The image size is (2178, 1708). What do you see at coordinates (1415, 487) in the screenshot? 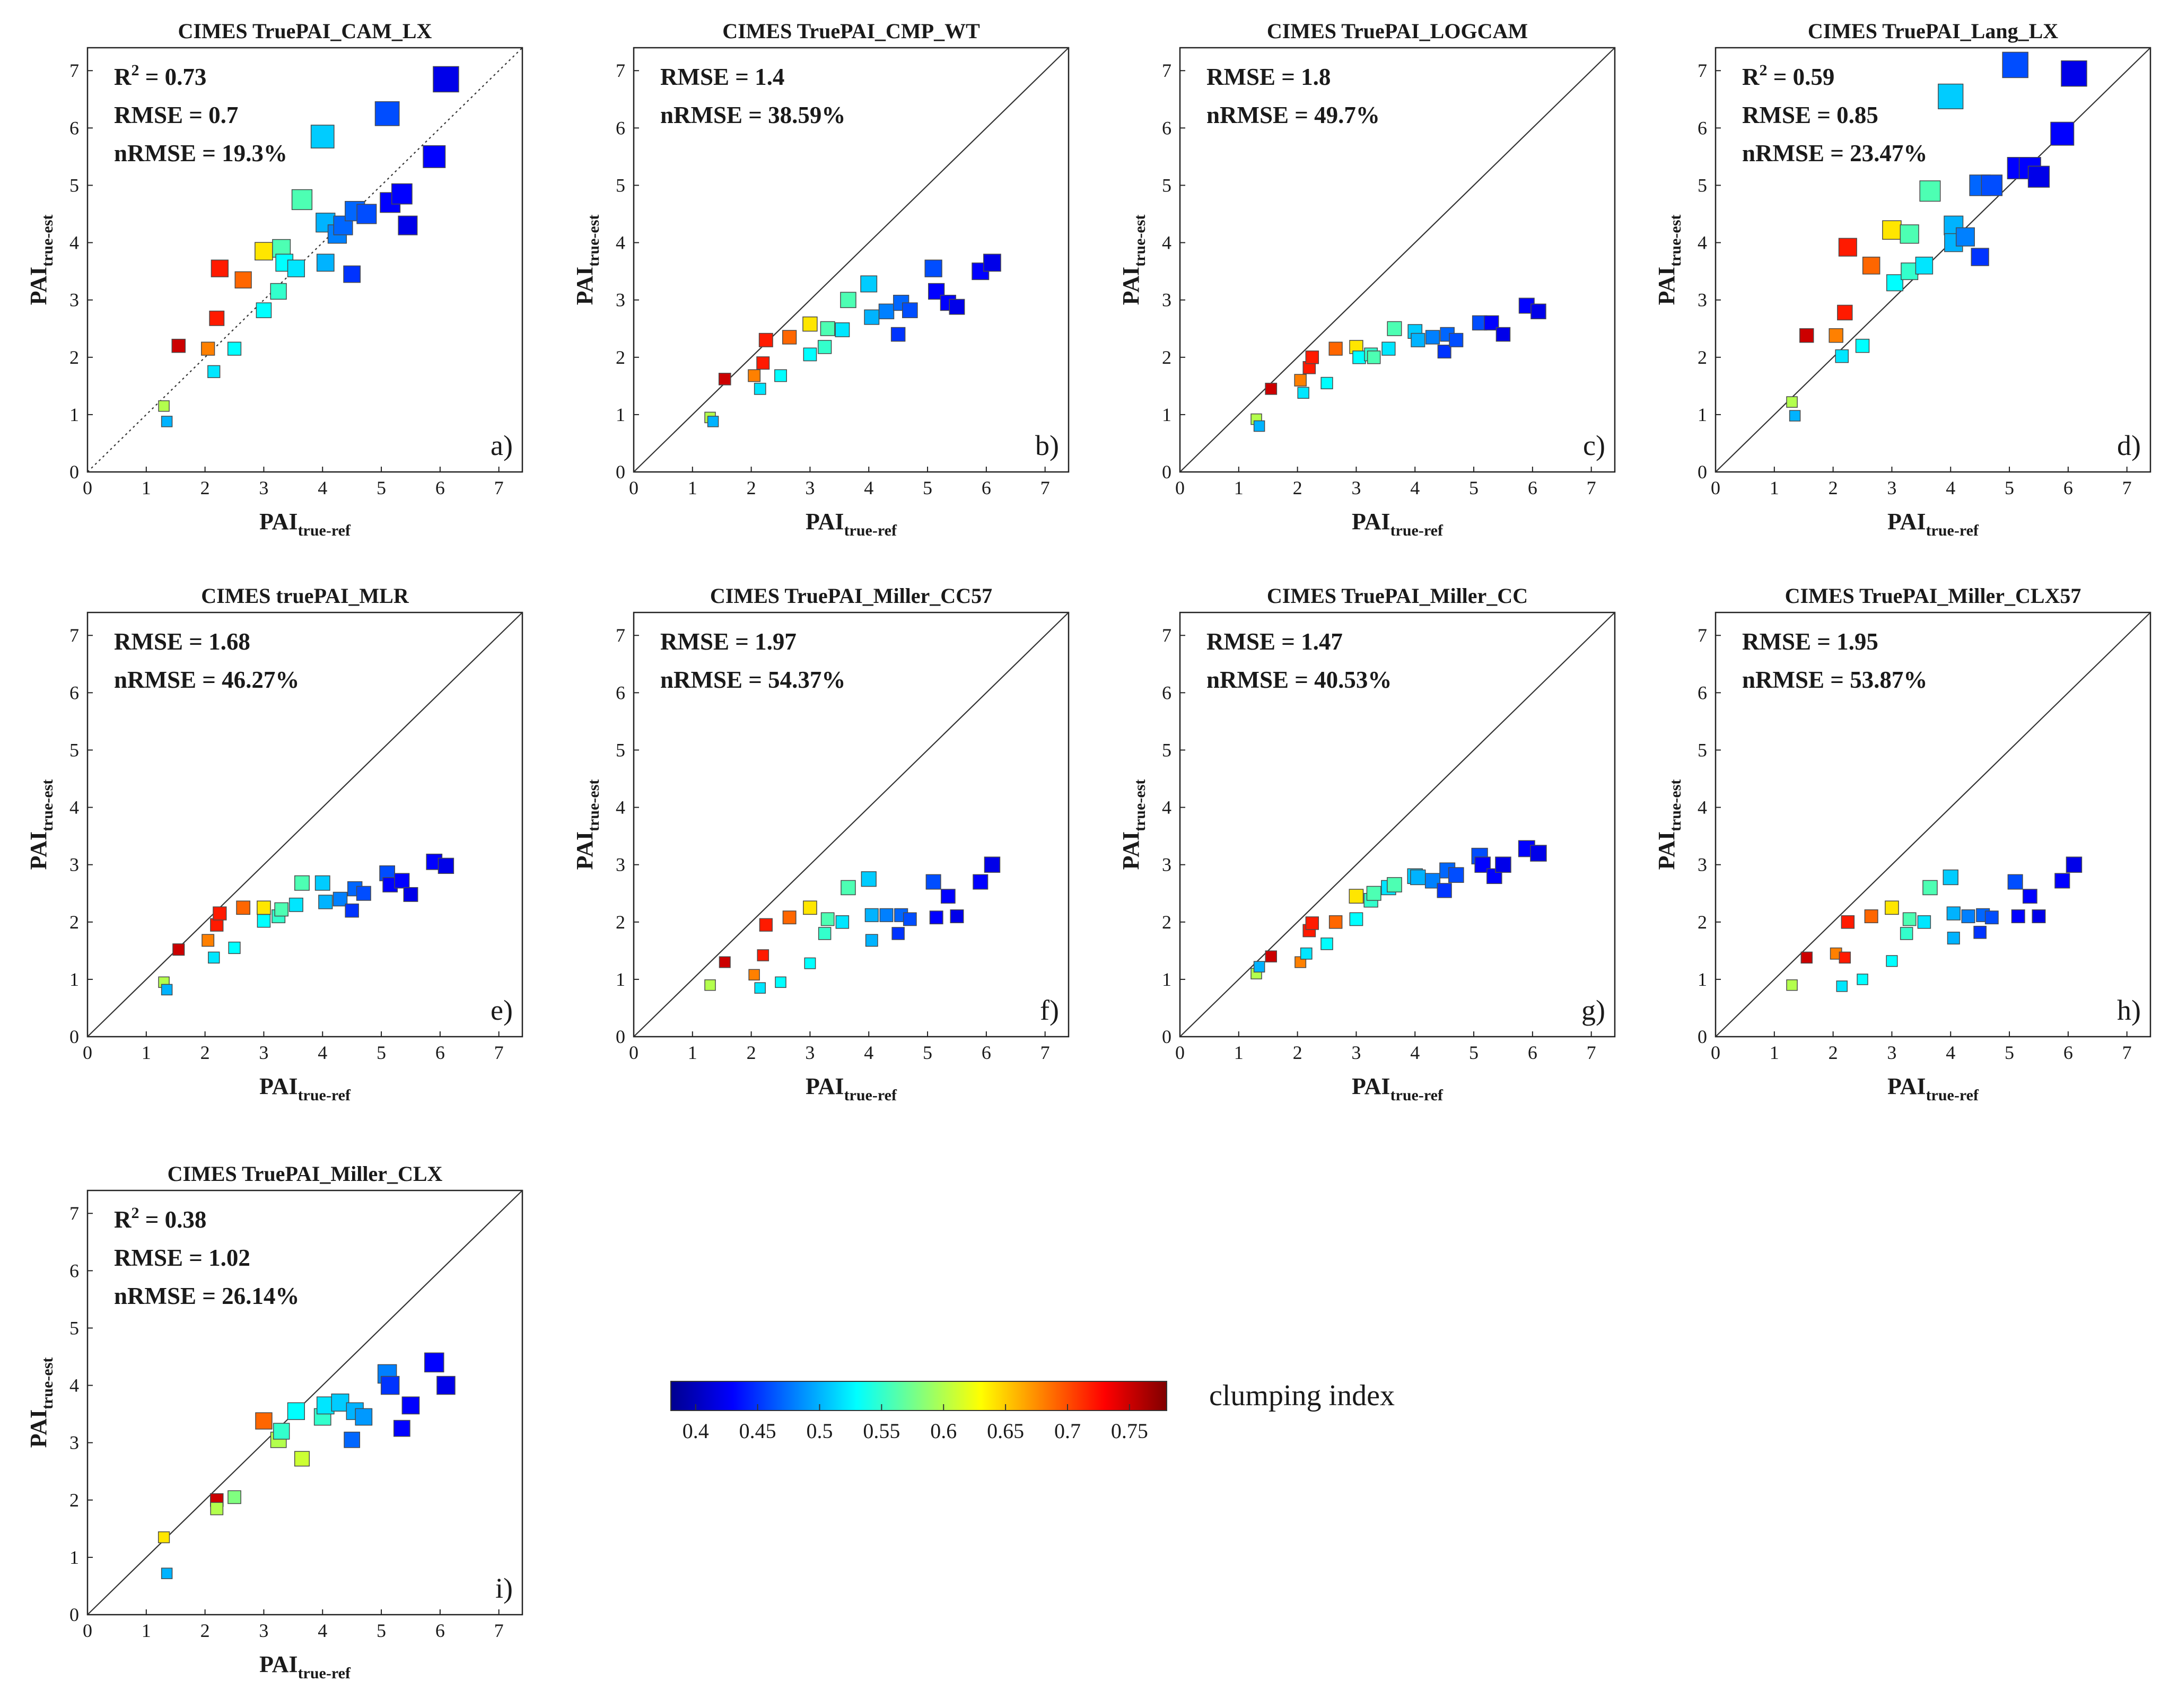
I see `x-tick-label: 4` at bounding box center [1415, 487].